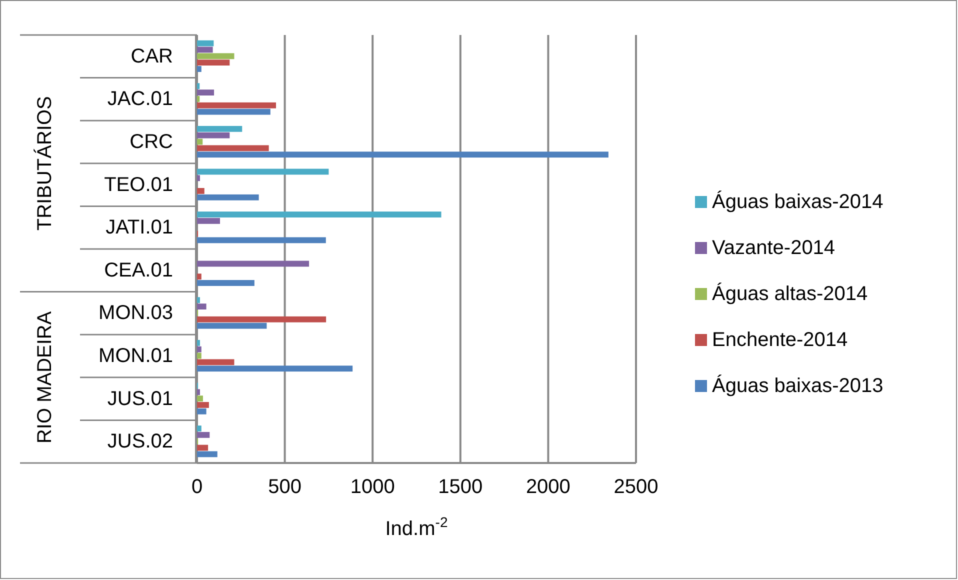 The height and width of the screenshot is (580, 958). Describe the element at coordinates (151, 142) in the screenshot. I see `y-tick-label: CRC` at that location.